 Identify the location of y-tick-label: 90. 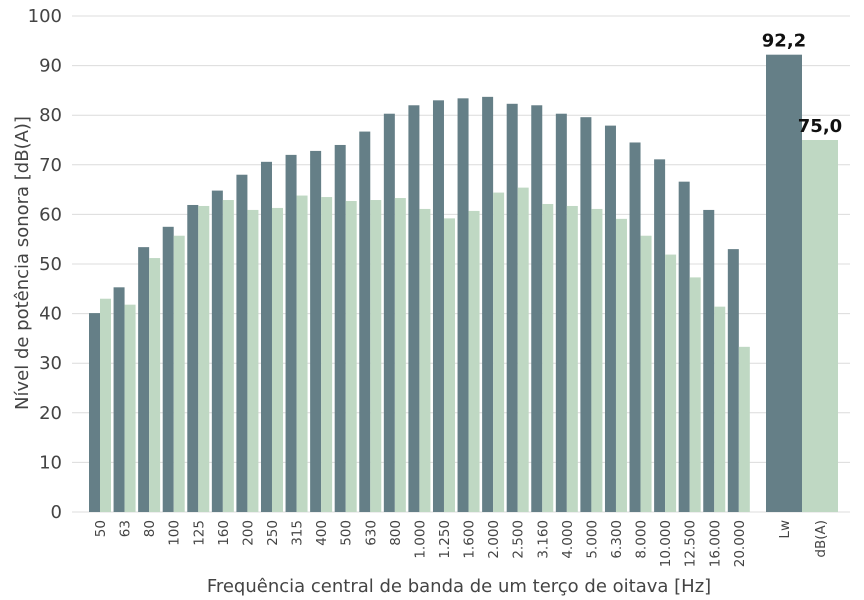
(50, 66).